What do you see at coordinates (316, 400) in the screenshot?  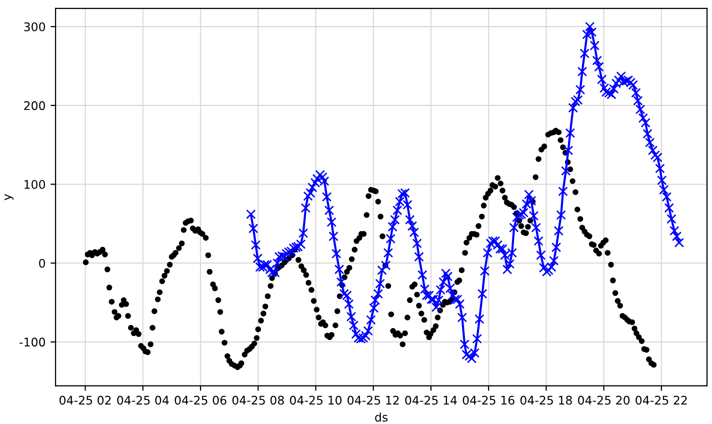 I see `x-tick-label: 04-25 10` at bounding box center [316, 400].